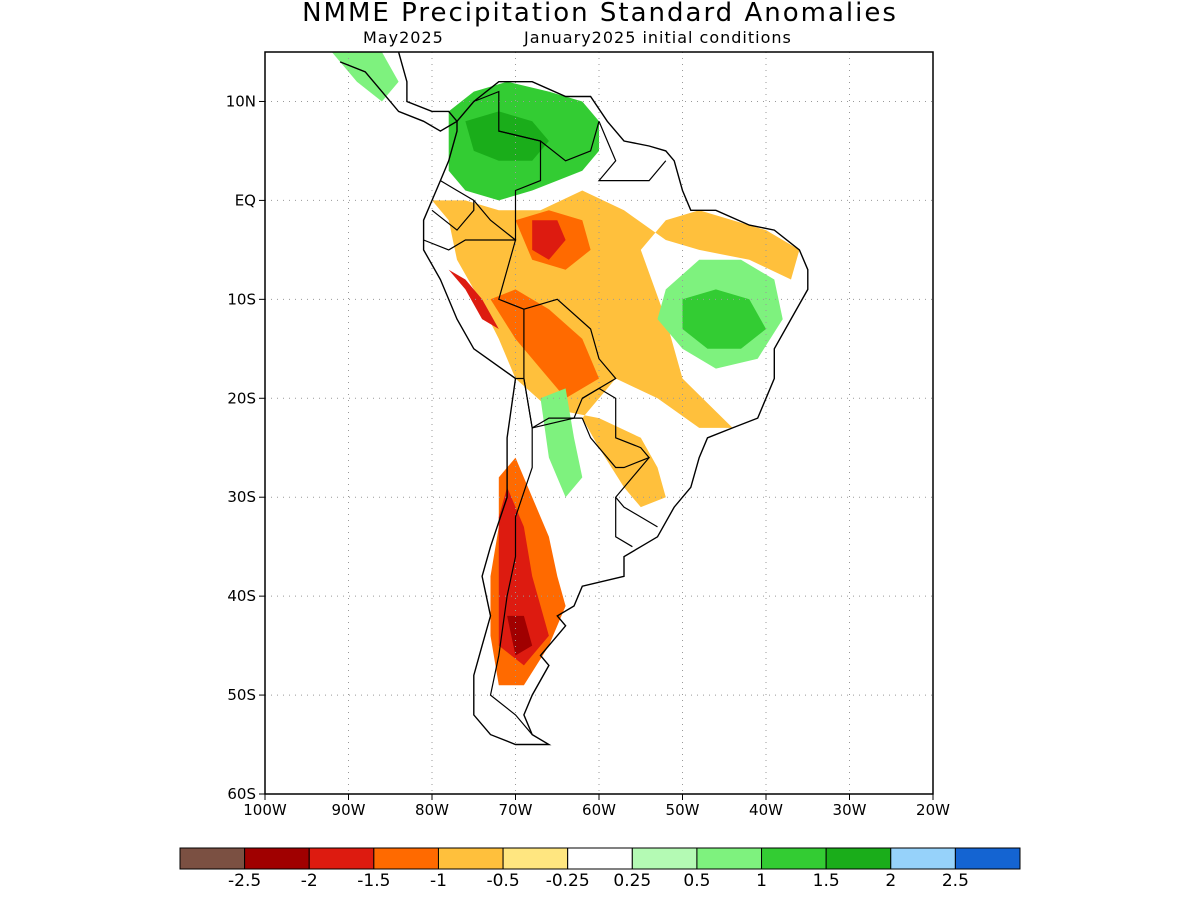 The height and width of the screenshot is (900, 1200). I want to click on colorbar-label: 2, so click(890, 881).